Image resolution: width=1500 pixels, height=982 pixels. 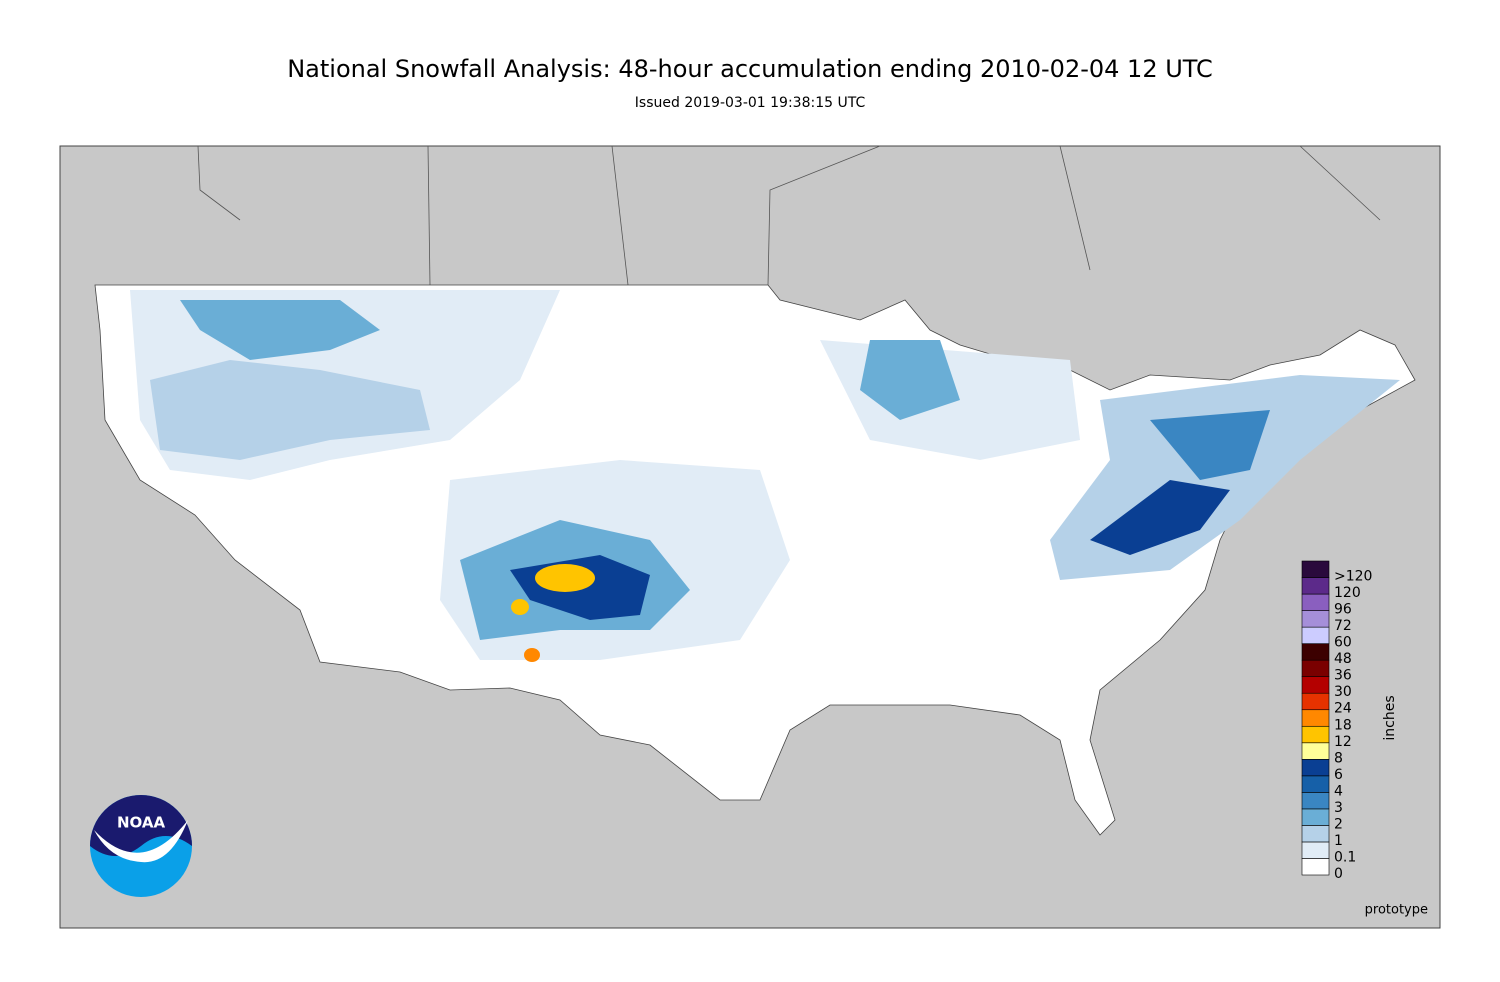 What do you see at coordinates (1343, 692) in the screenshot?
I see `legend-label: 30` at bounding box center [1343, 692].